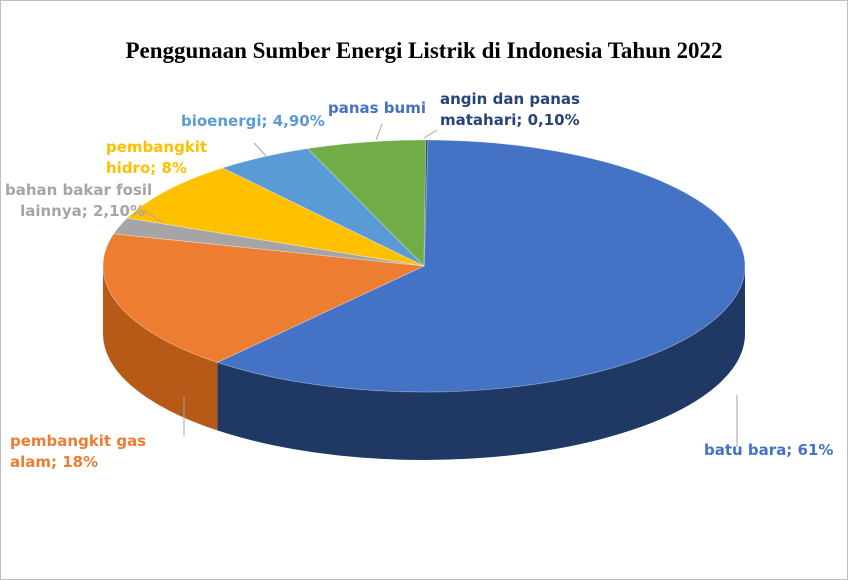  I want to click on label-bioenergi-text: bioenergi; 4,90%, so click(253, 121).